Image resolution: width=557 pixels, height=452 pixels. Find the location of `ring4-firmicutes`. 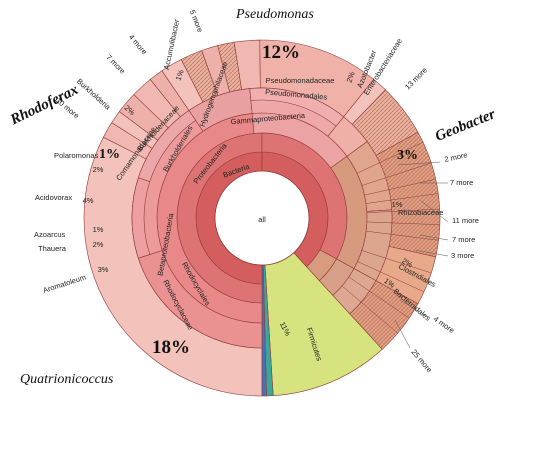

ring4-firmicutes is located at coordinates (354, 291).